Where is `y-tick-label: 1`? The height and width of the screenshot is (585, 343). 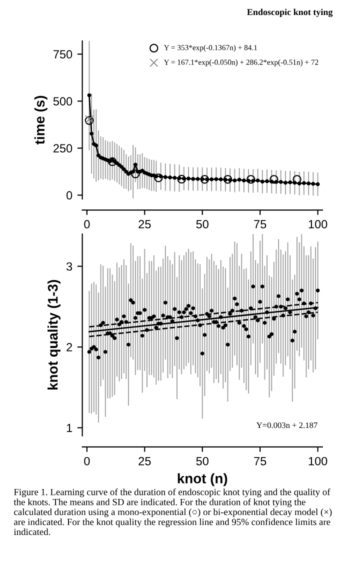 y-tick-label: 1 is located at coordinates (69, 428).